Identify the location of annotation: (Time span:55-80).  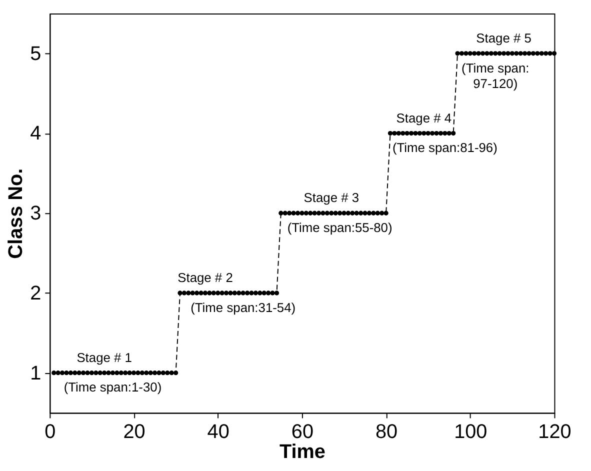
(339, 228).